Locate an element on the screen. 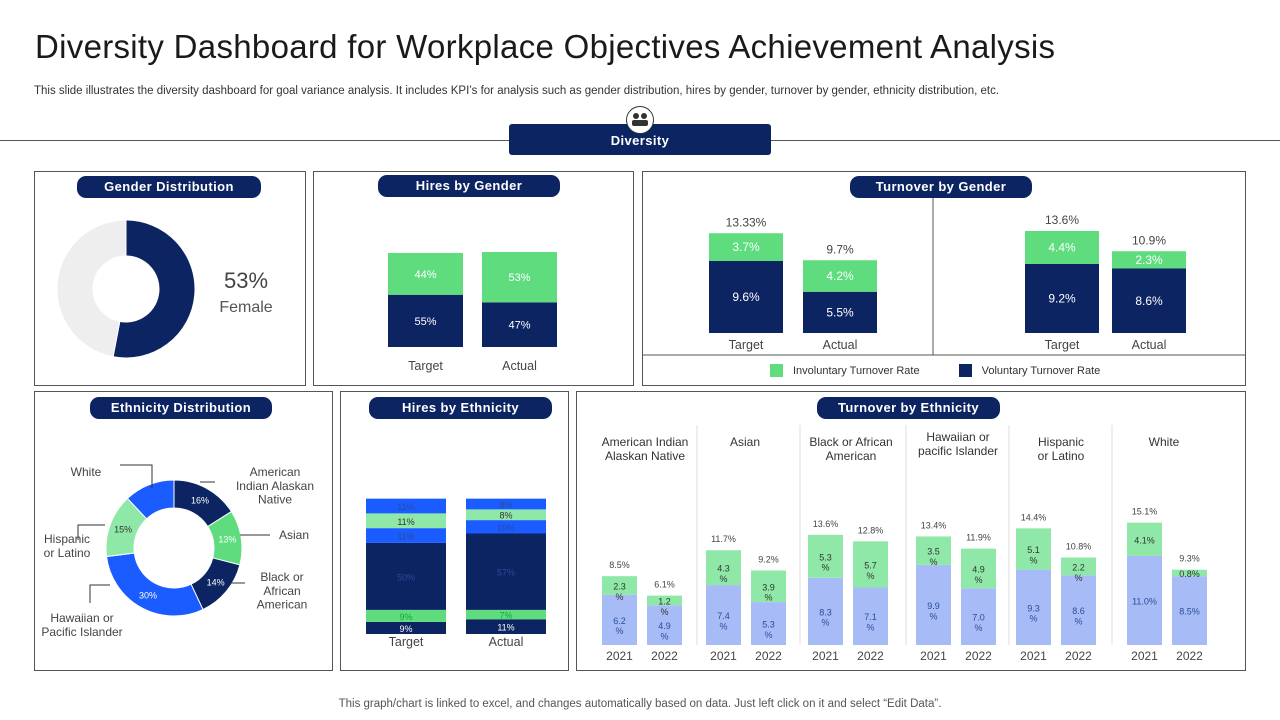  turnover-ethnicity-g0-total-0: 8.5% is located at coordinates (619, 565).